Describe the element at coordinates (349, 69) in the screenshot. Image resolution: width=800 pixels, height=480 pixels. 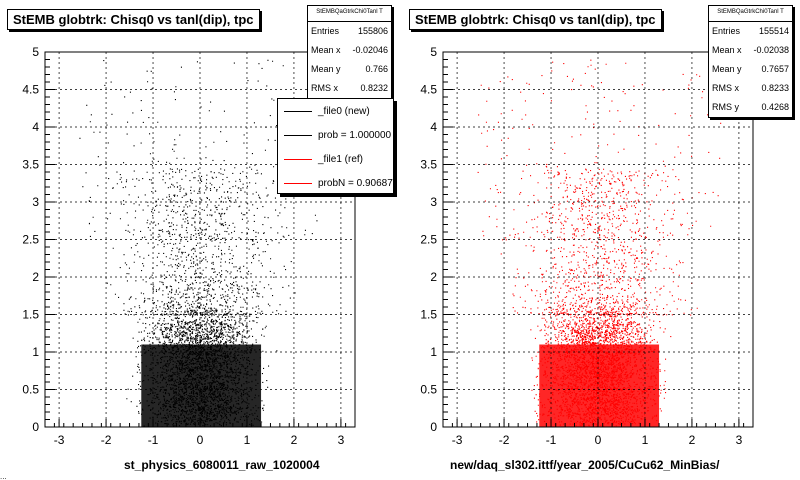
I see `stats-mean-y: Mean y 0.766` at that location.